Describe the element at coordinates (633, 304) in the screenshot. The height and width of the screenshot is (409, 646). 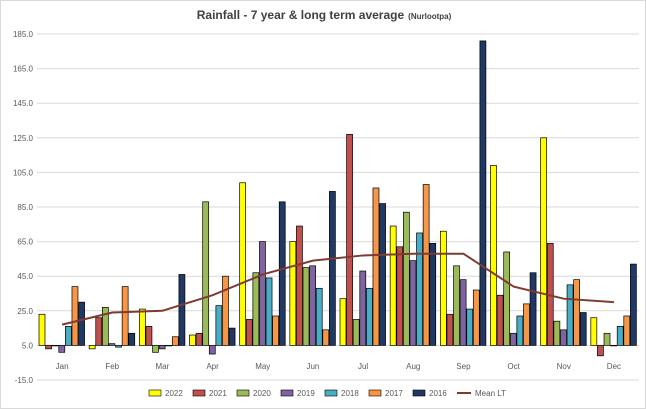
I see `bar-2016-dec` at that location.